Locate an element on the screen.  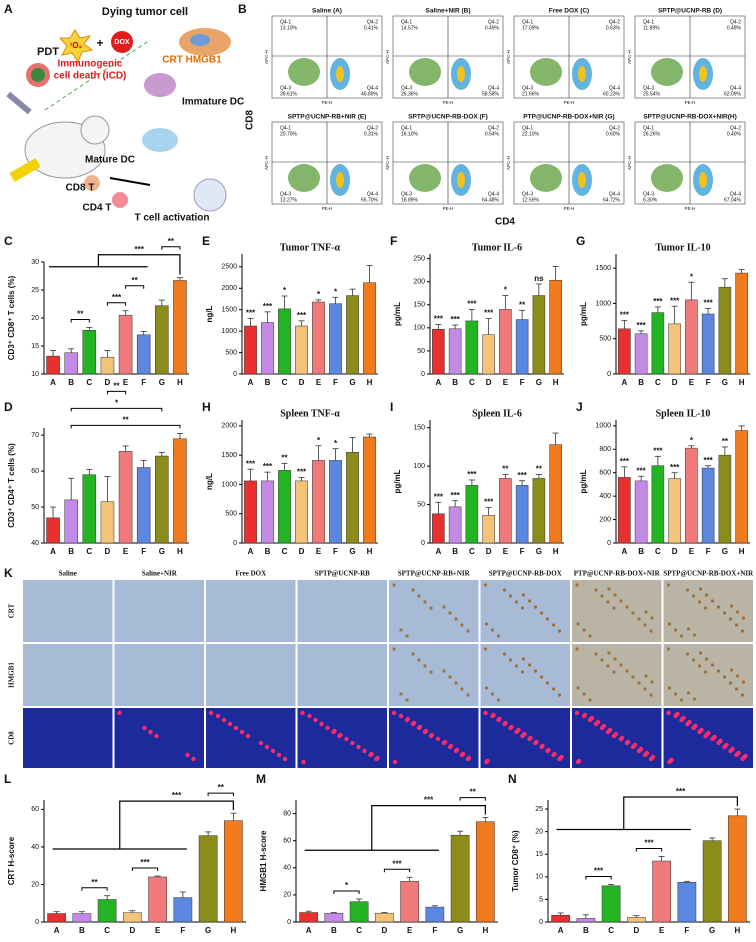
panel-letter: M is located at coordinates (261, 779).